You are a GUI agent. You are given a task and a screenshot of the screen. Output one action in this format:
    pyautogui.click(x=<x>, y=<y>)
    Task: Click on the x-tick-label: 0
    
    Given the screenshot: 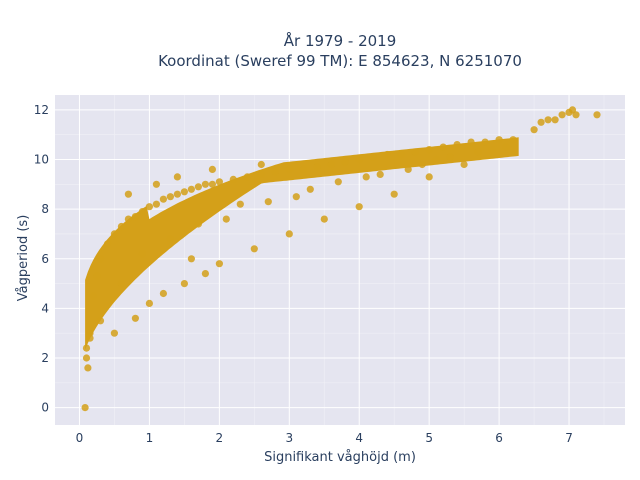 What is the action you would take?
    pyautogui.click(x=80, y=438)
    